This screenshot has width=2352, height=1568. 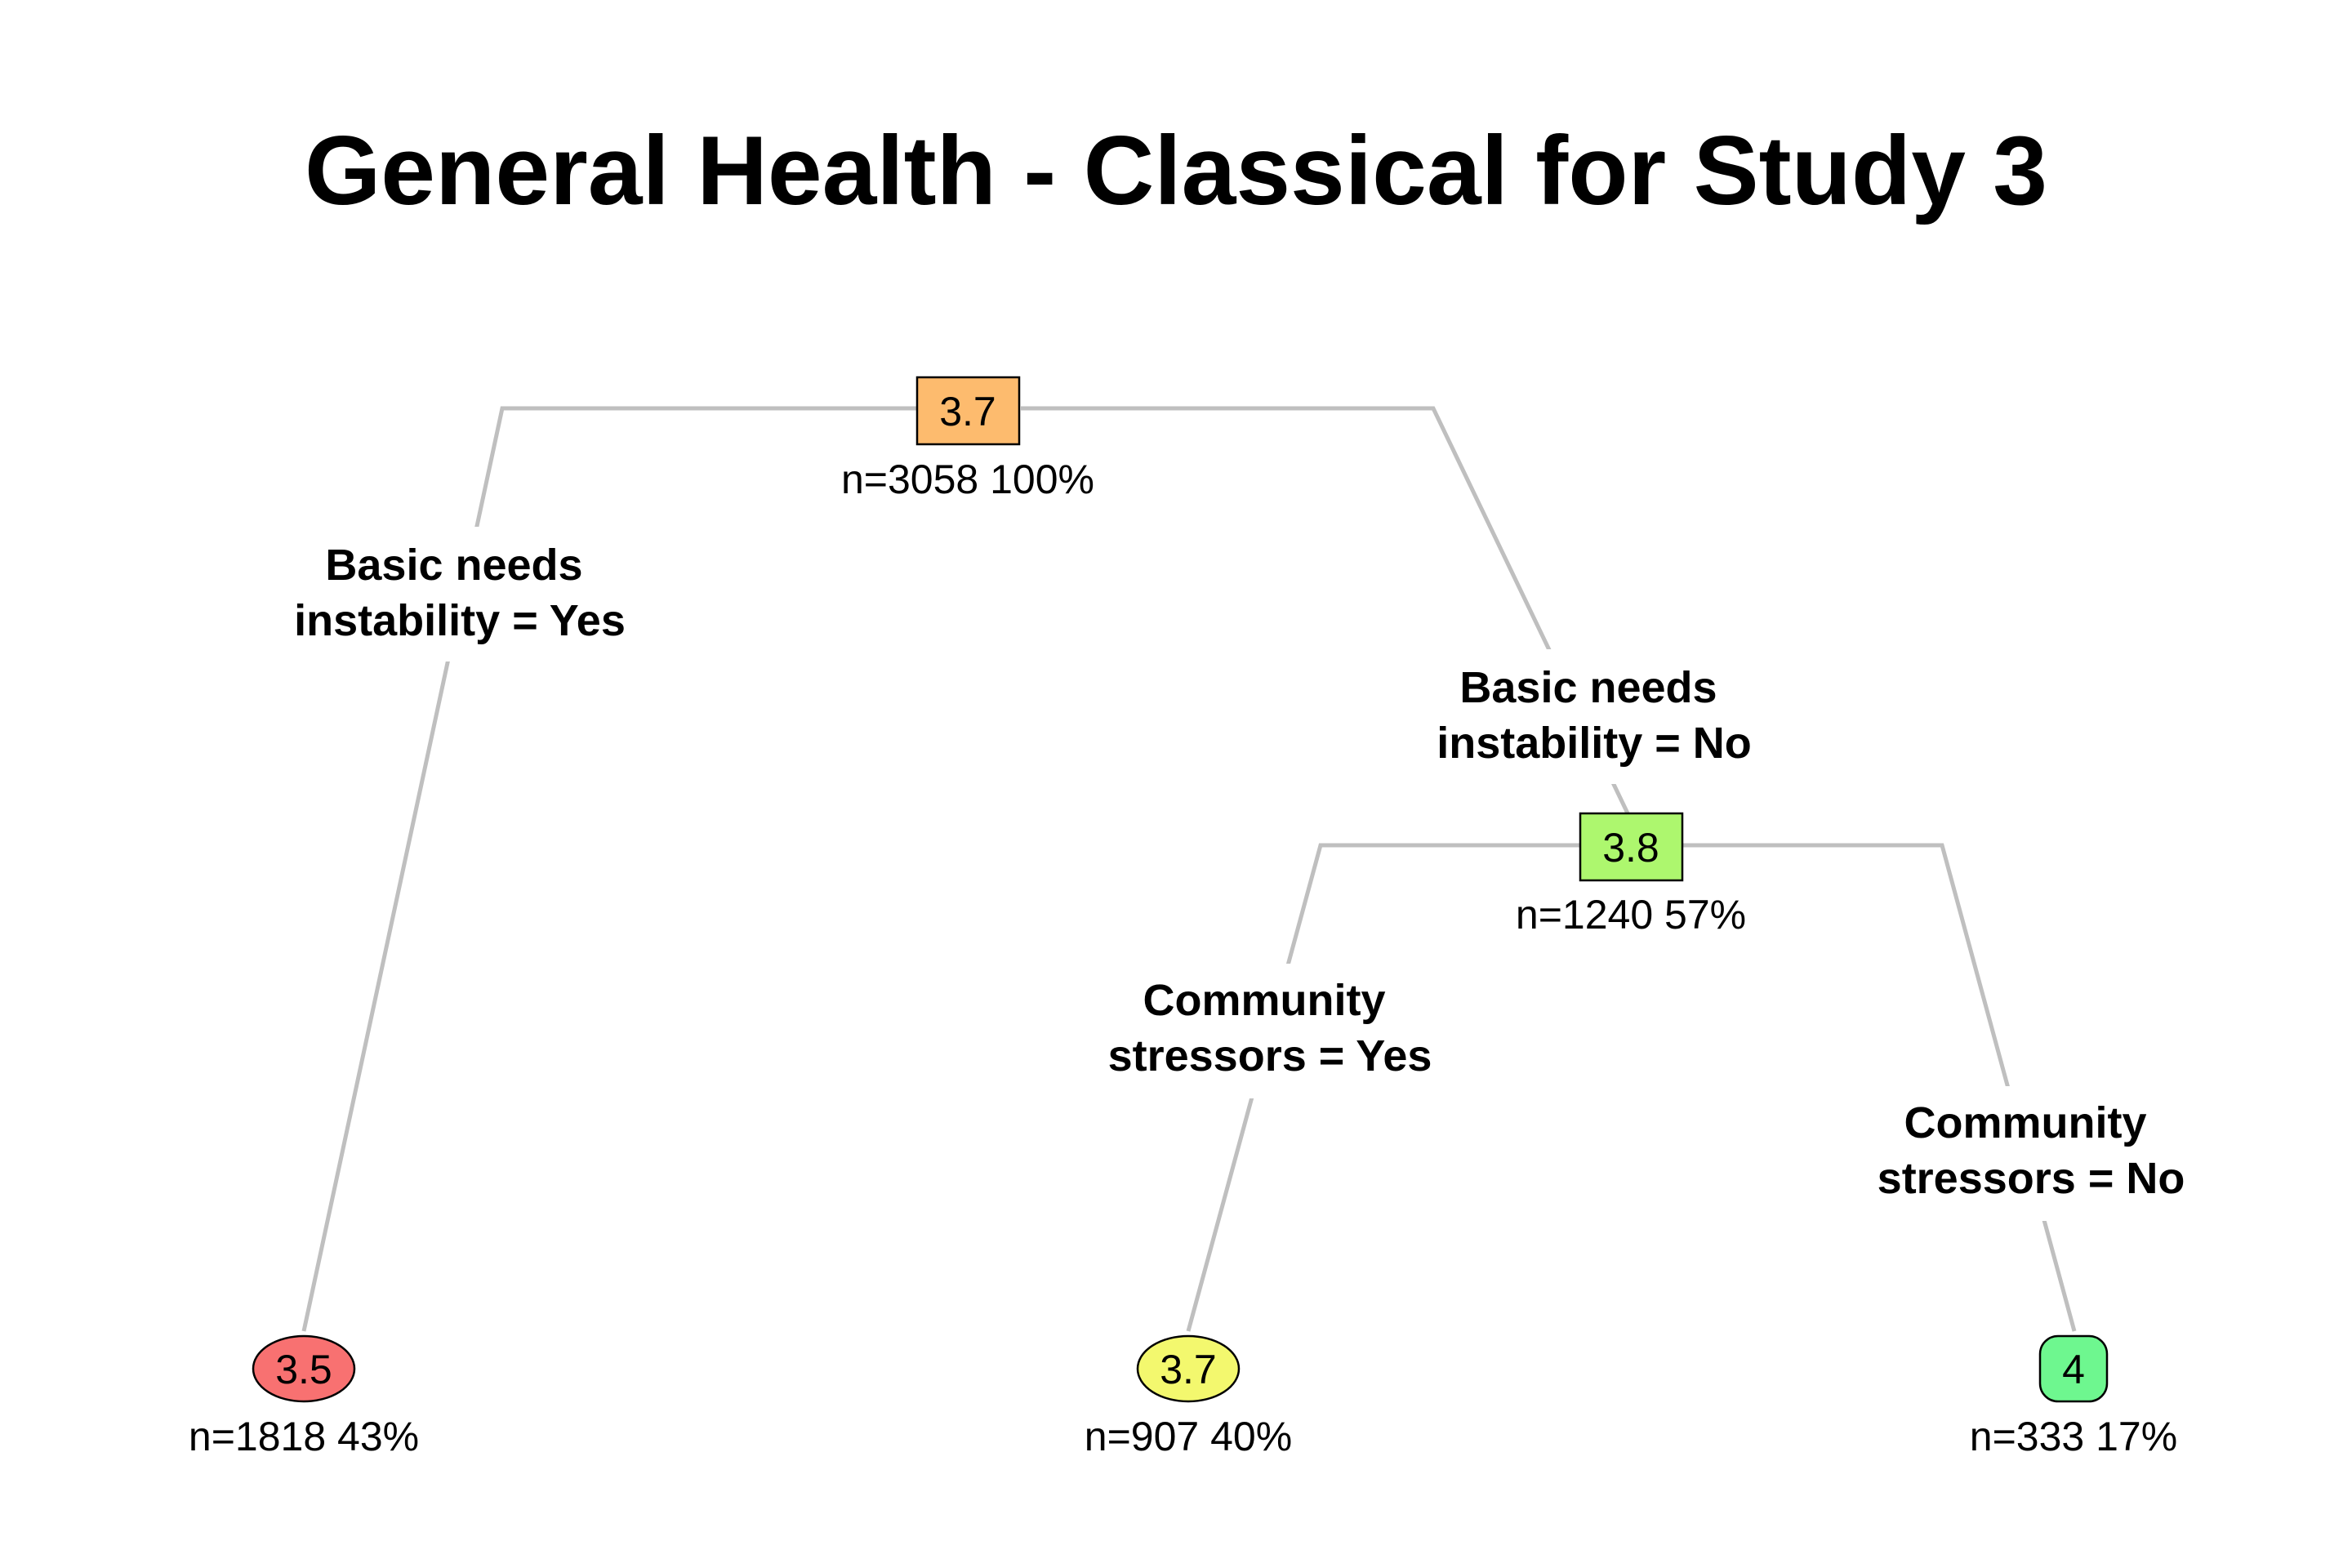 I want to click on svg-text: stressors = No, so click(x=2031, y=1178).